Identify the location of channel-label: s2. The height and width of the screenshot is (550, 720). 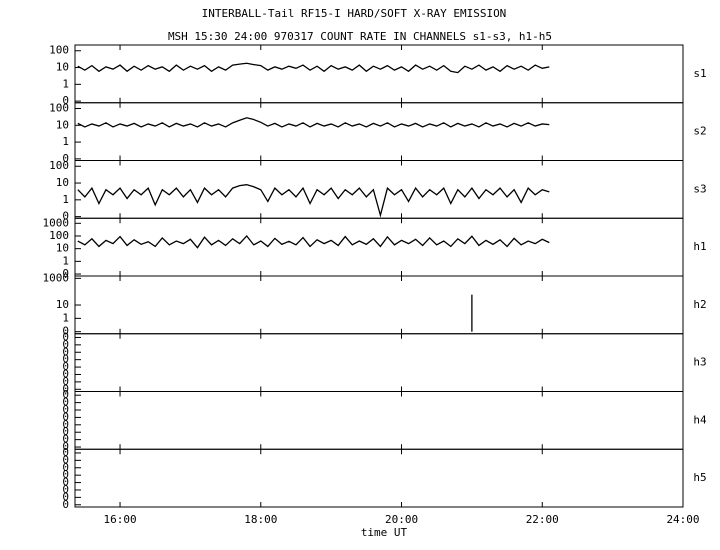
(699, 131).